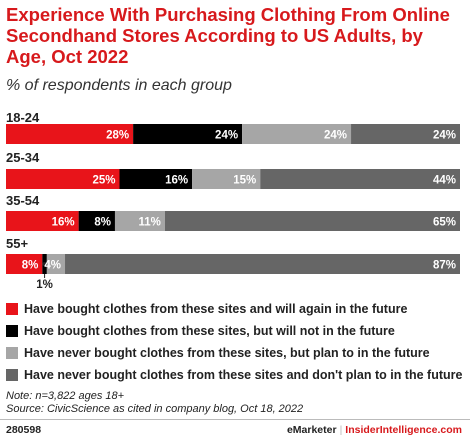 Image resolution: width=470 pixels, height=440 pixels. What do you see at coordinates (52, 266) in the screenshot?
I see `data-label: 4%` at bounding box center [52, 266].